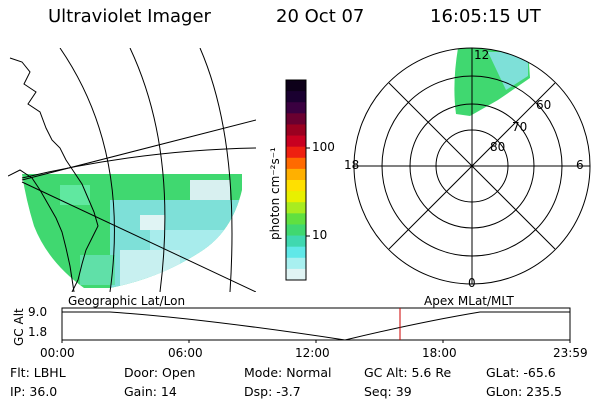  I want to click on geo-panel-label: Geographic Lat/Lon, so click(127, 301).